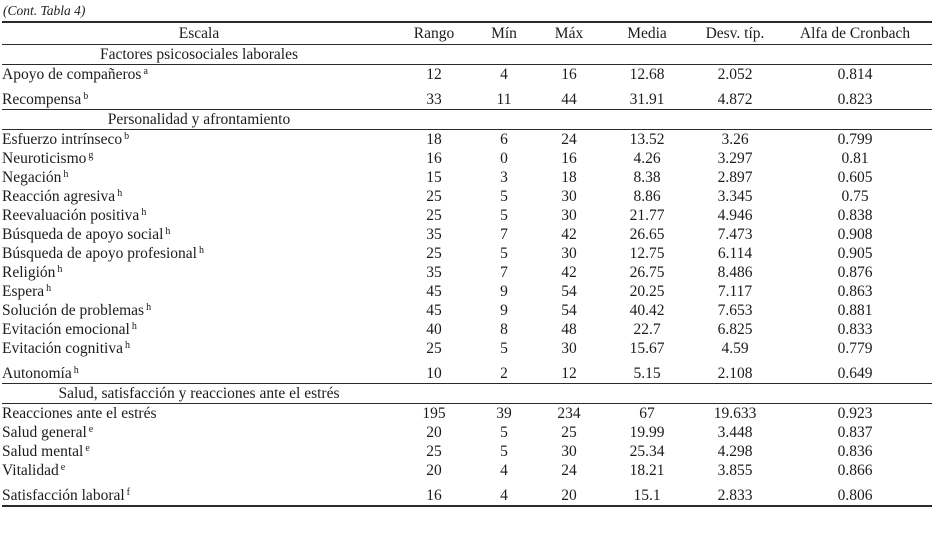  Describe the element at coordinates (199, 140) in the screenshot. I see `scale-label-cell: Esfuerzo intrínseco b` at that location.